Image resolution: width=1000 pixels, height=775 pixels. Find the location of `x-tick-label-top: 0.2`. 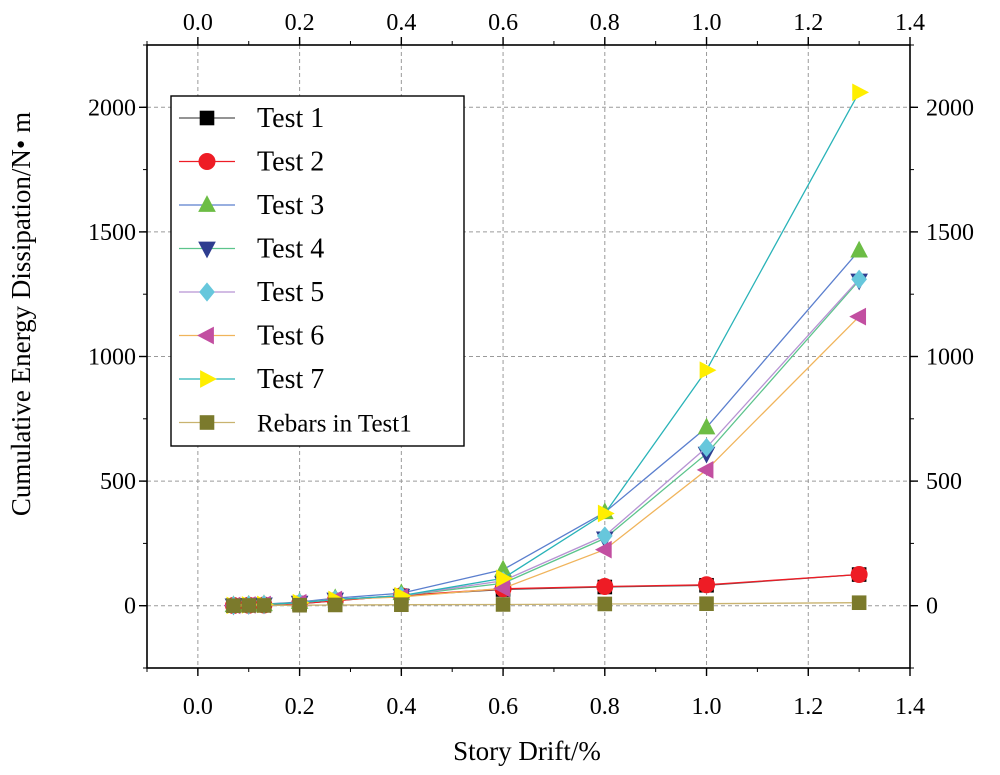

x-tick-label-top: 0.2 is located at coordinates (300, 23).